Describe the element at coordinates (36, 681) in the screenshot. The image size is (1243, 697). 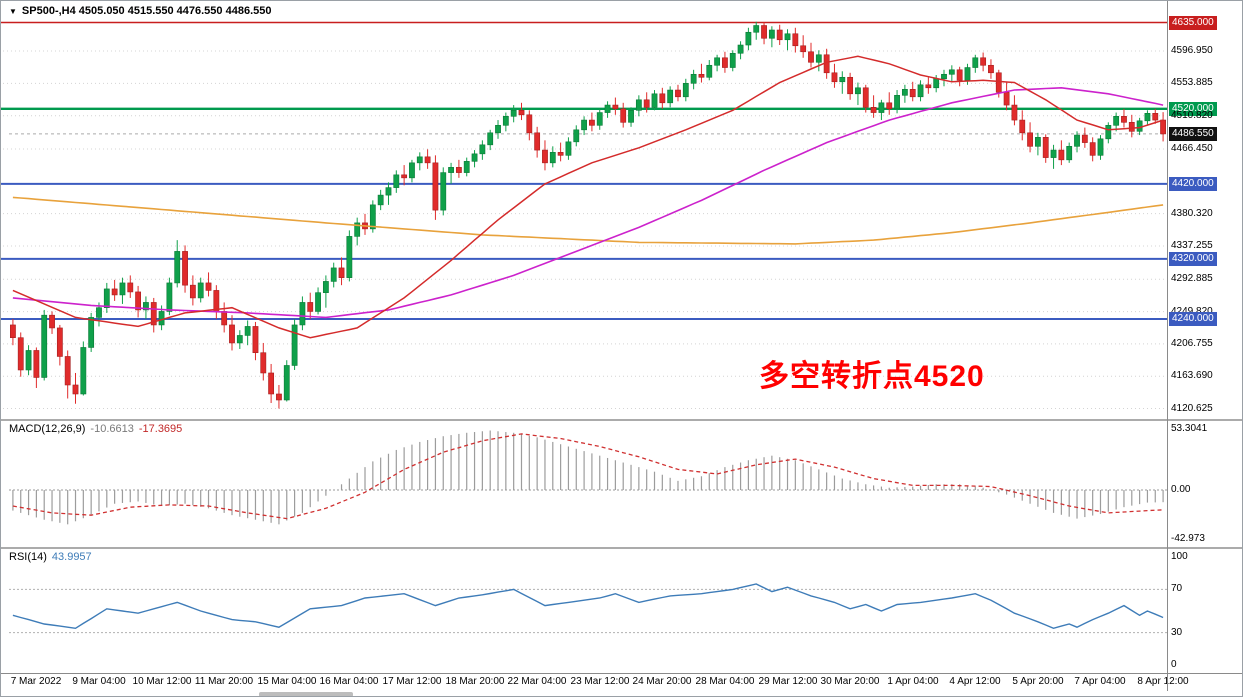
I see `time-tick: 7 Mar 2022` at that location.